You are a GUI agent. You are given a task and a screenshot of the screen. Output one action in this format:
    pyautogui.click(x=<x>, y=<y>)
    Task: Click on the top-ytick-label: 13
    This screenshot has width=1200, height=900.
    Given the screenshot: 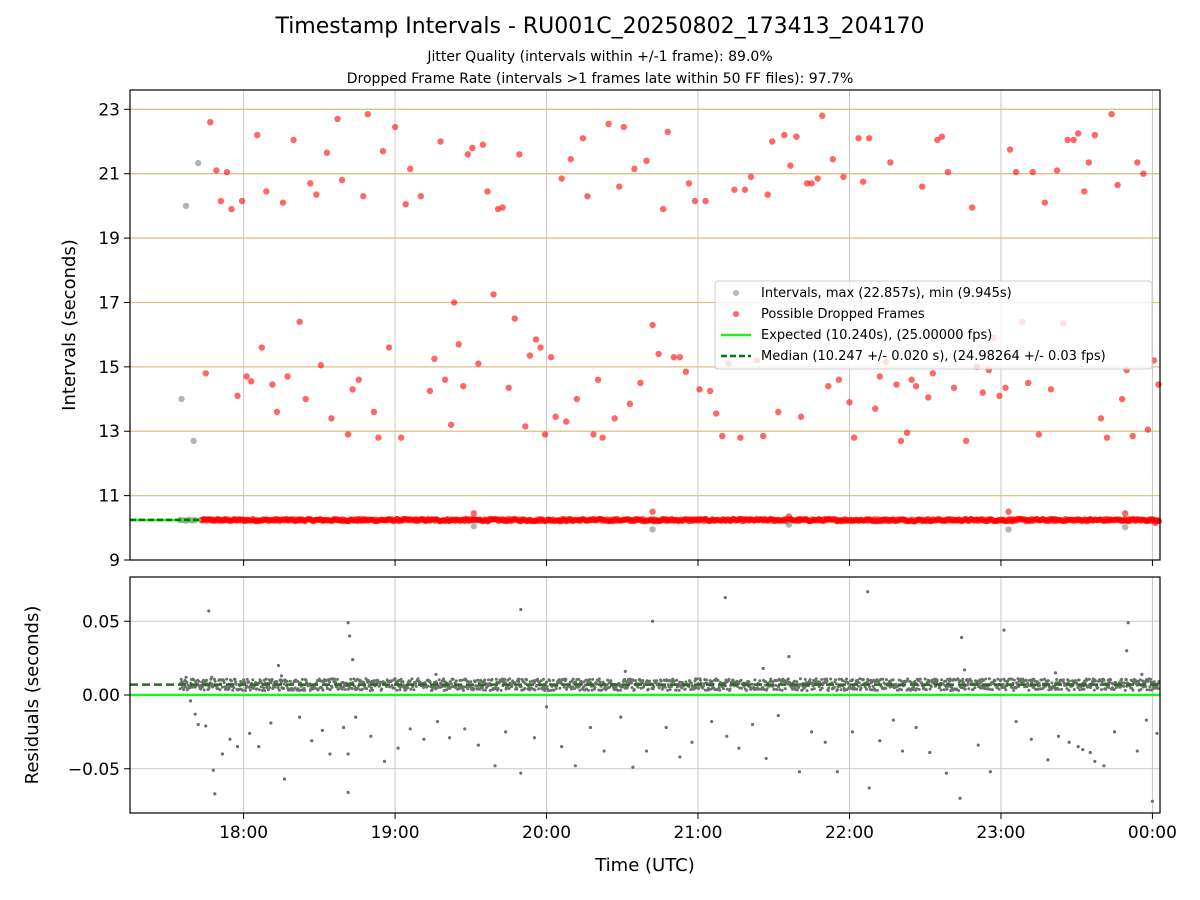 What is the action you would take?
    pyautogui.click(x=109, y=432)
    